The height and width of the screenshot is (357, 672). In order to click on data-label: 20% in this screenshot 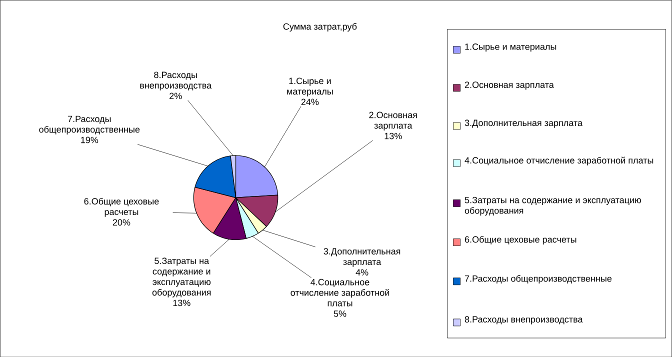, I will do `click(121, 222)`.